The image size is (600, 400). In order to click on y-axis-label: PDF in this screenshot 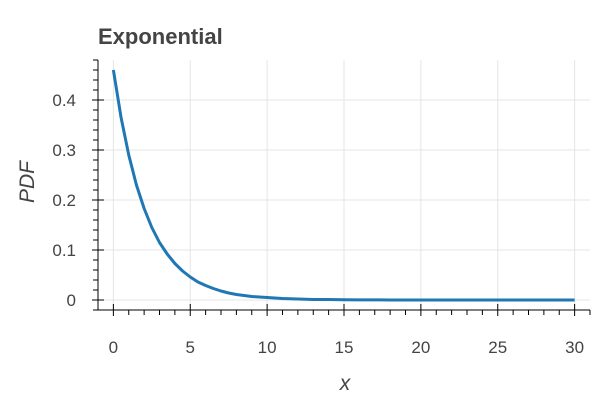, I will do `click(27, 181)`.